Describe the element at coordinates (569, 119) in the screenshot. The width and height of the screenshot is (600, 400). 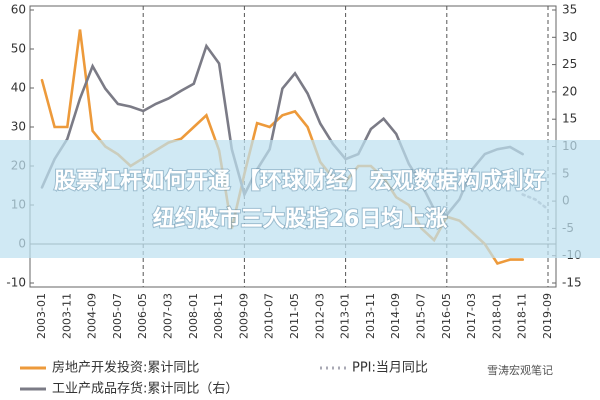
I see `y2-tick-label: 15` at that location.